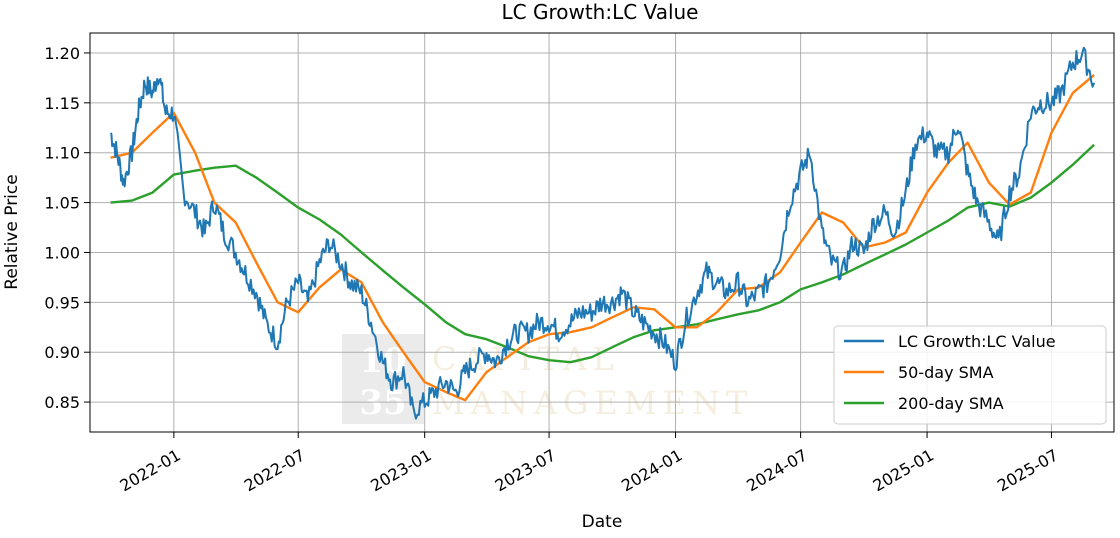 The image size is (1120, 538). Describe the element at coordinates (602, 522) in the screenshot. I see `x-axis-title: Date` at that location.